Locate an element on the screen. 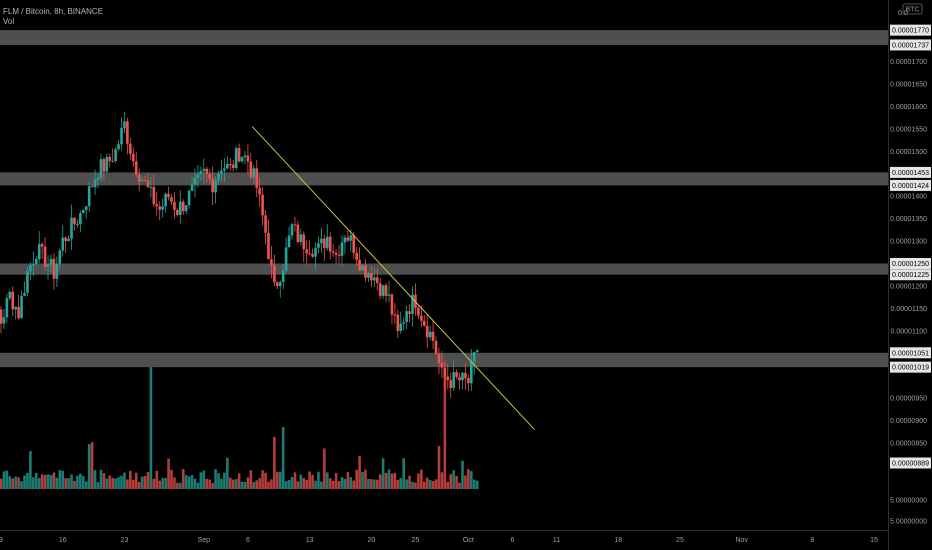  time-tick-label: 8 is located at coordinates (812, 540).